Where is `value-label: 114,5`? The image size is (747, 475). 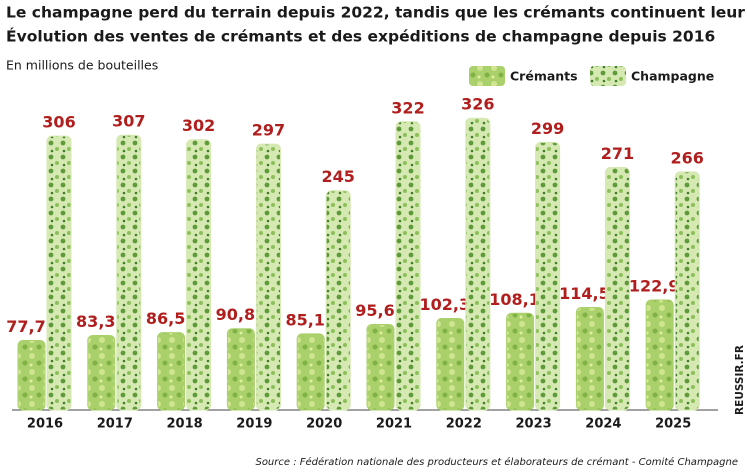
value-label: 114,5 is located at coordinates (584, 293).